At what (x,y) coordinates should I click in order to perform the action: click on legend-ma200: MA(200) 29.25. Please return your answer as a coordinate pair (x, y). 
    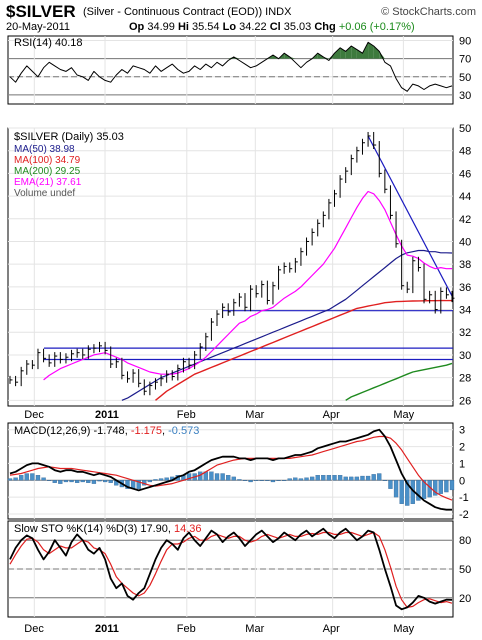
    Looking at the image, I should click on (47, 171).